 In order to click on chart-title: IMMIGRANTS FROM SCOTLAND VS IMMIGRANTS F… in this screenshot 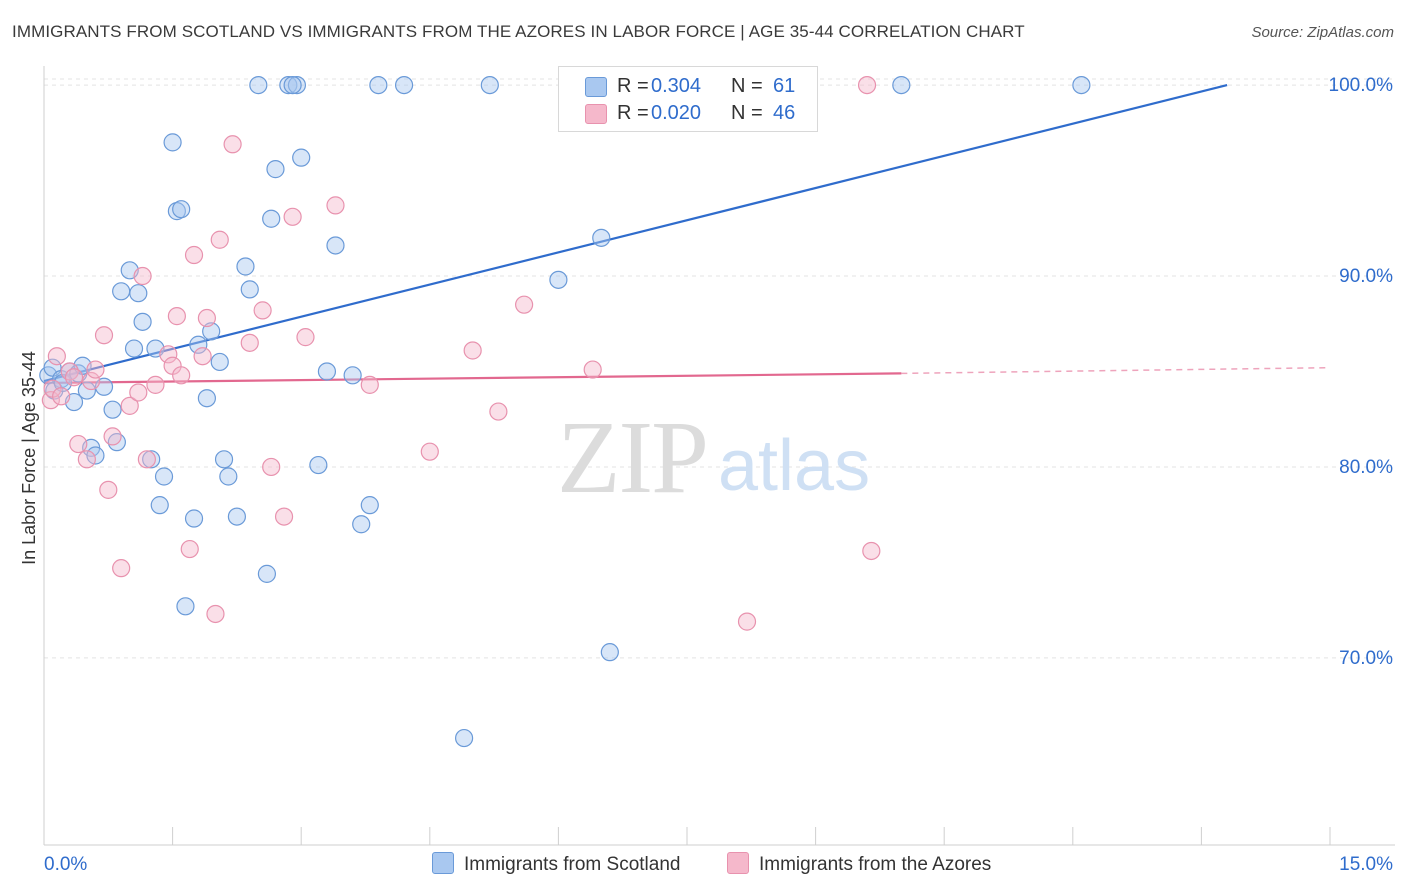, I will do `click(518, 31)`.